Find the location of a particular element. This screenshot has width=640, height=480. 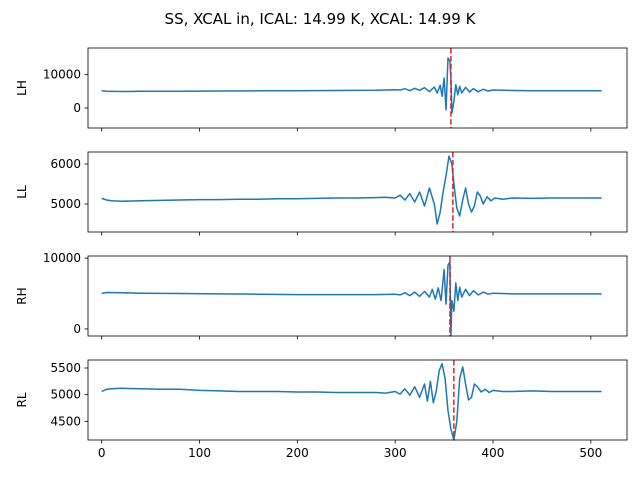

y-tick-label: 6000 is located at coordinates (65, 164).